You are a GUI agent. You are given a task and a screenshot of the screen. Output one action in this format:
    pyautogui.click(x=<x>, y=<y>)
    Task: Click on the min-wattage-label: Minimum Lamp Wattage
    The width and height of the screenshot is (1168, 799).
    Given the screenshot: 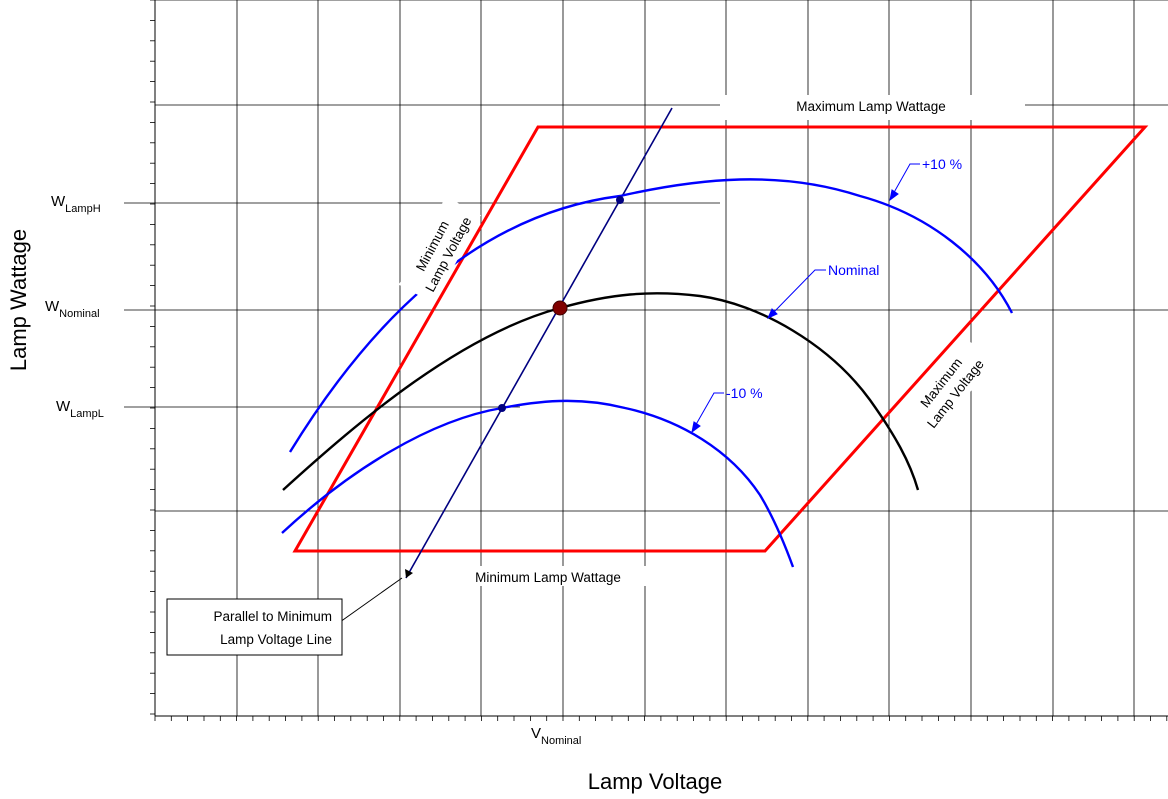 What is the action you would take?
    pyautogui.click(x=548, y=577)
    